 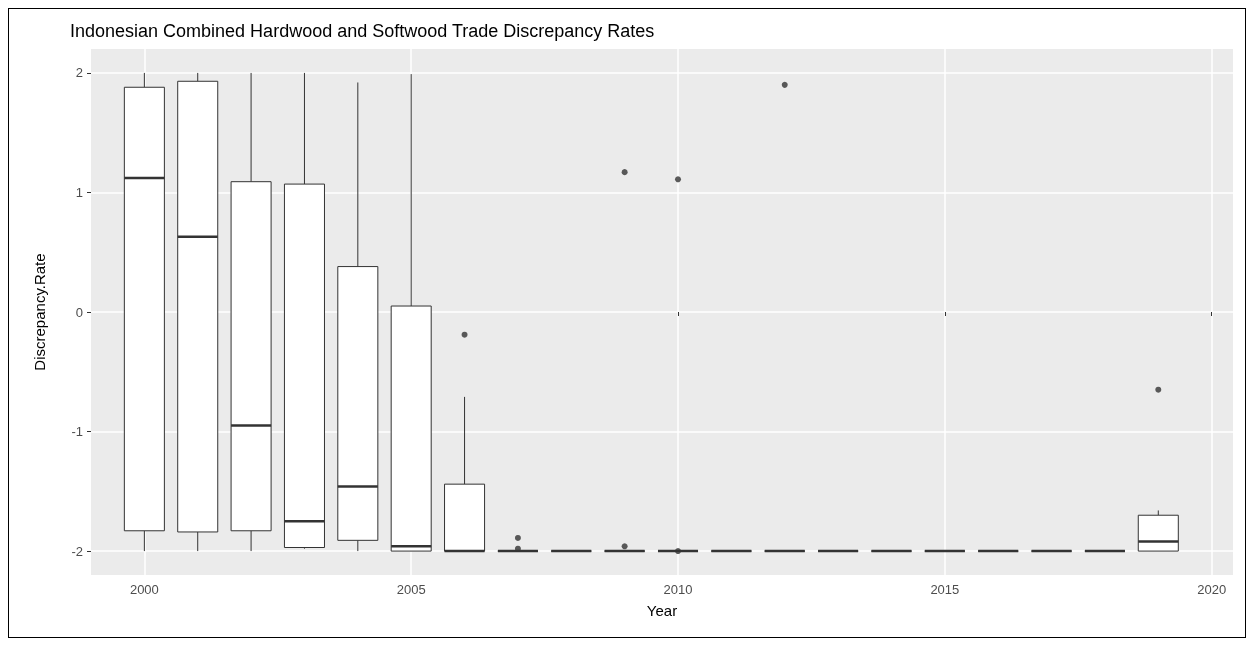 What do you see at coordinates (144, 589) in the screenshot?
I see `x-tick-label: 2000` at bounding box center [144, 589].